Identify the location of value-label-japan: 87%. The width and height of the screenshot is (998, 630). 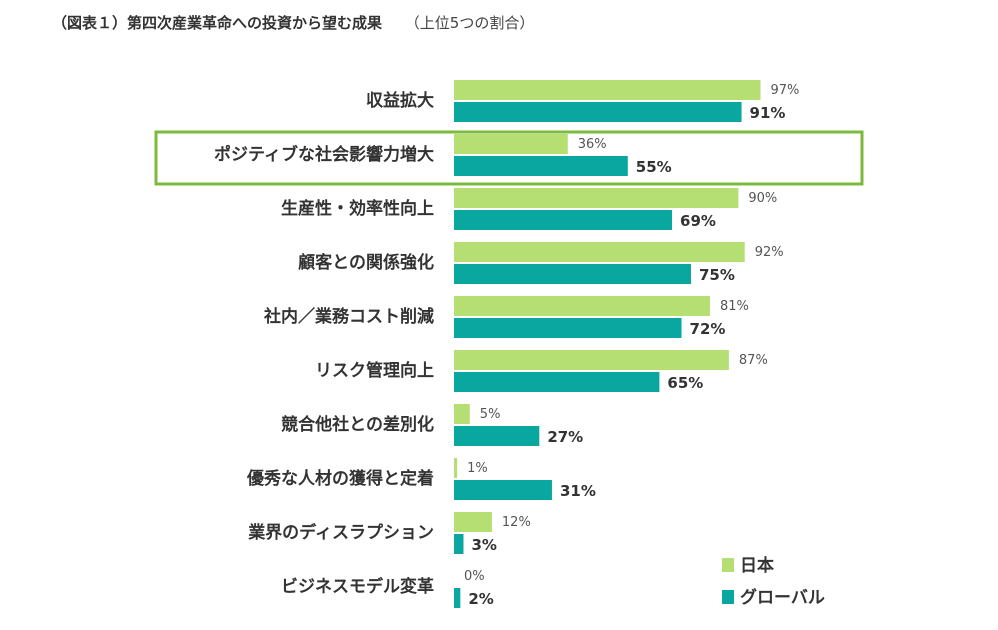
(753, 360).